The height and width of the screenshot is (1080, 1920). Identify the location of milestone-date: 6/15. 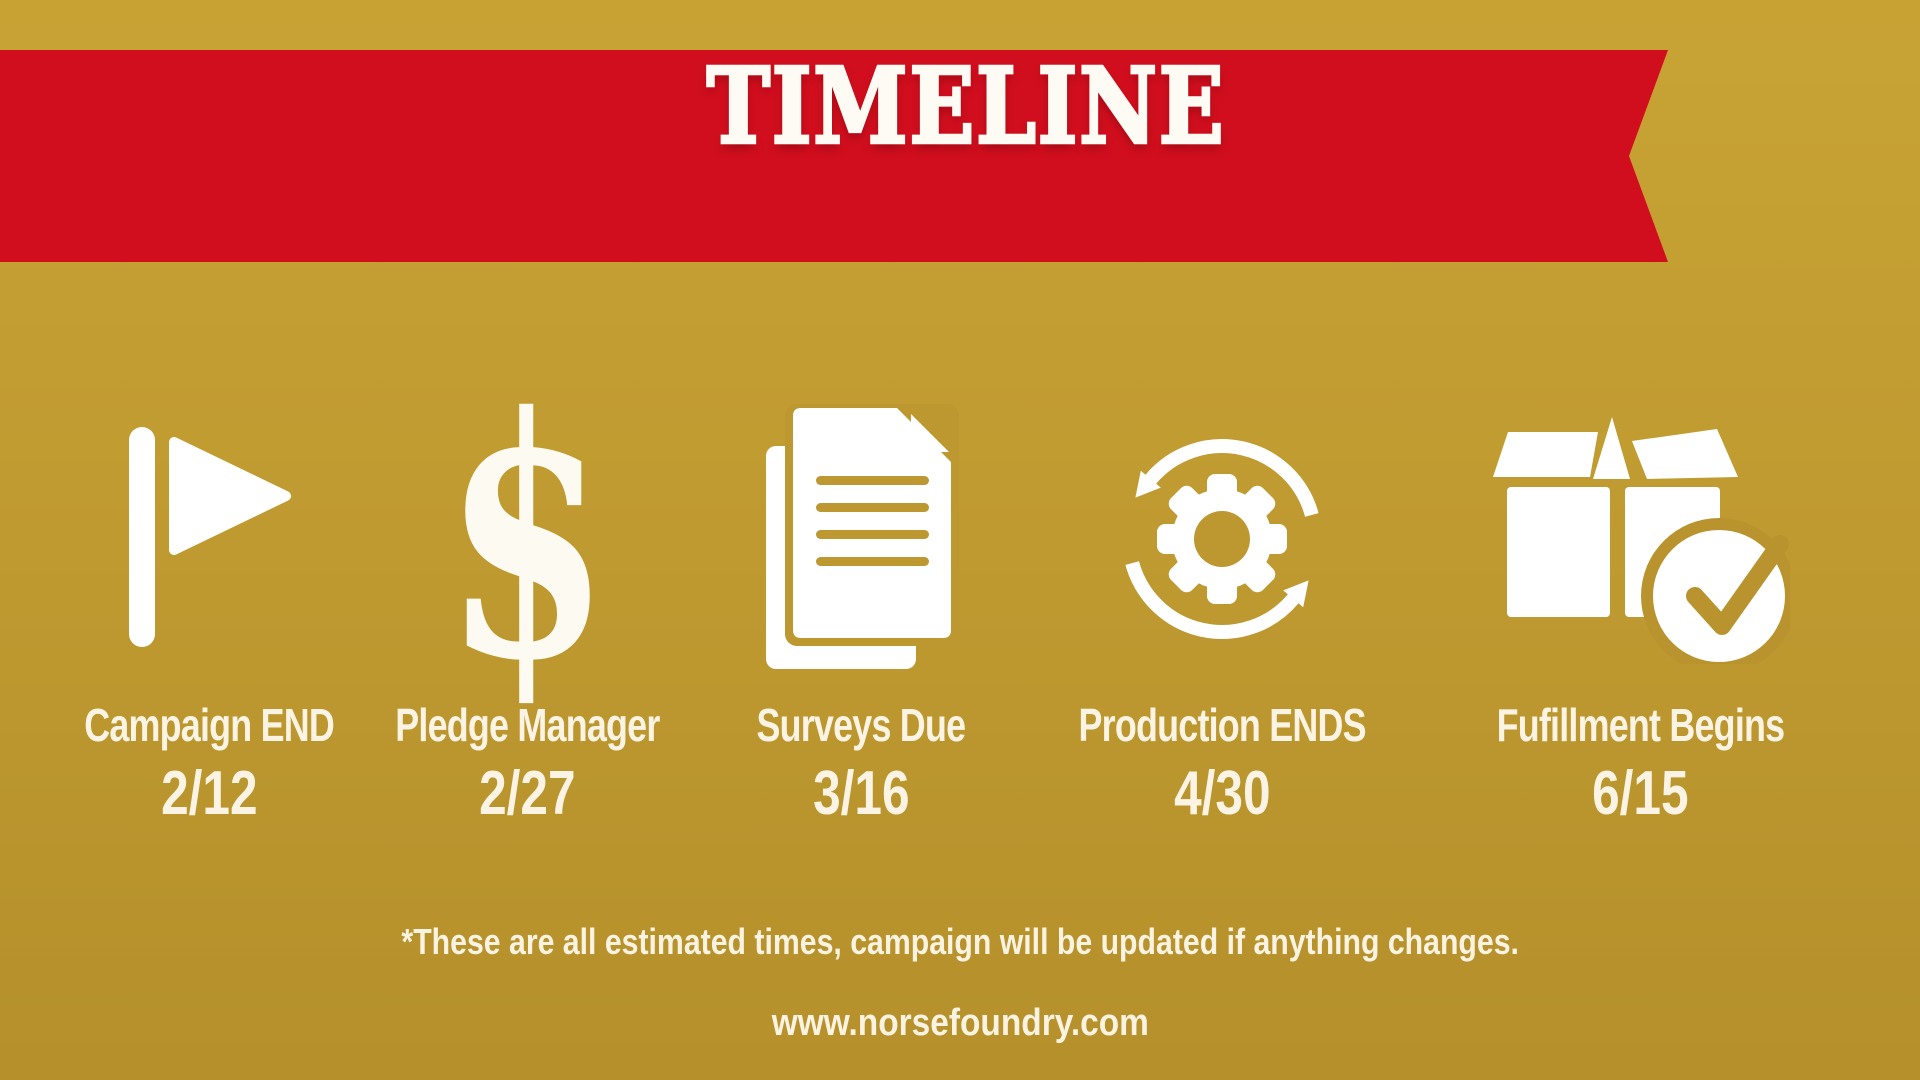
(1640, 793).